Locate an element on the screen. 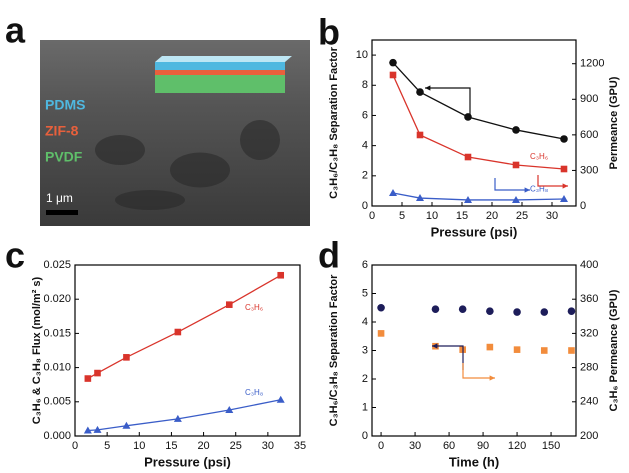 The height and width of the screenshot is (473, 629). y2-tick-label: 900 is located at coordinates (589, 99).